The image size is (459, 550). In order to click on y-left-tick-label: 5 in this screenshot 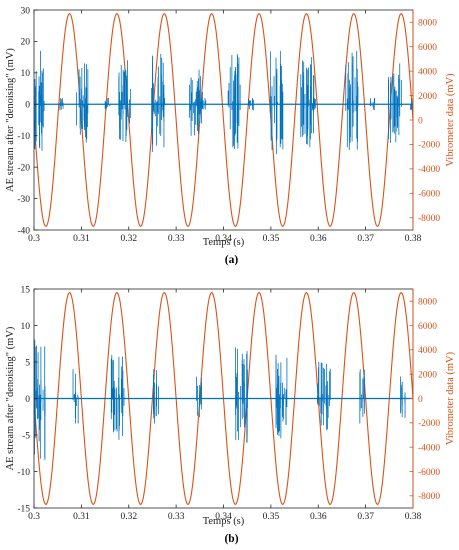, I will do `click(27, 363)`.